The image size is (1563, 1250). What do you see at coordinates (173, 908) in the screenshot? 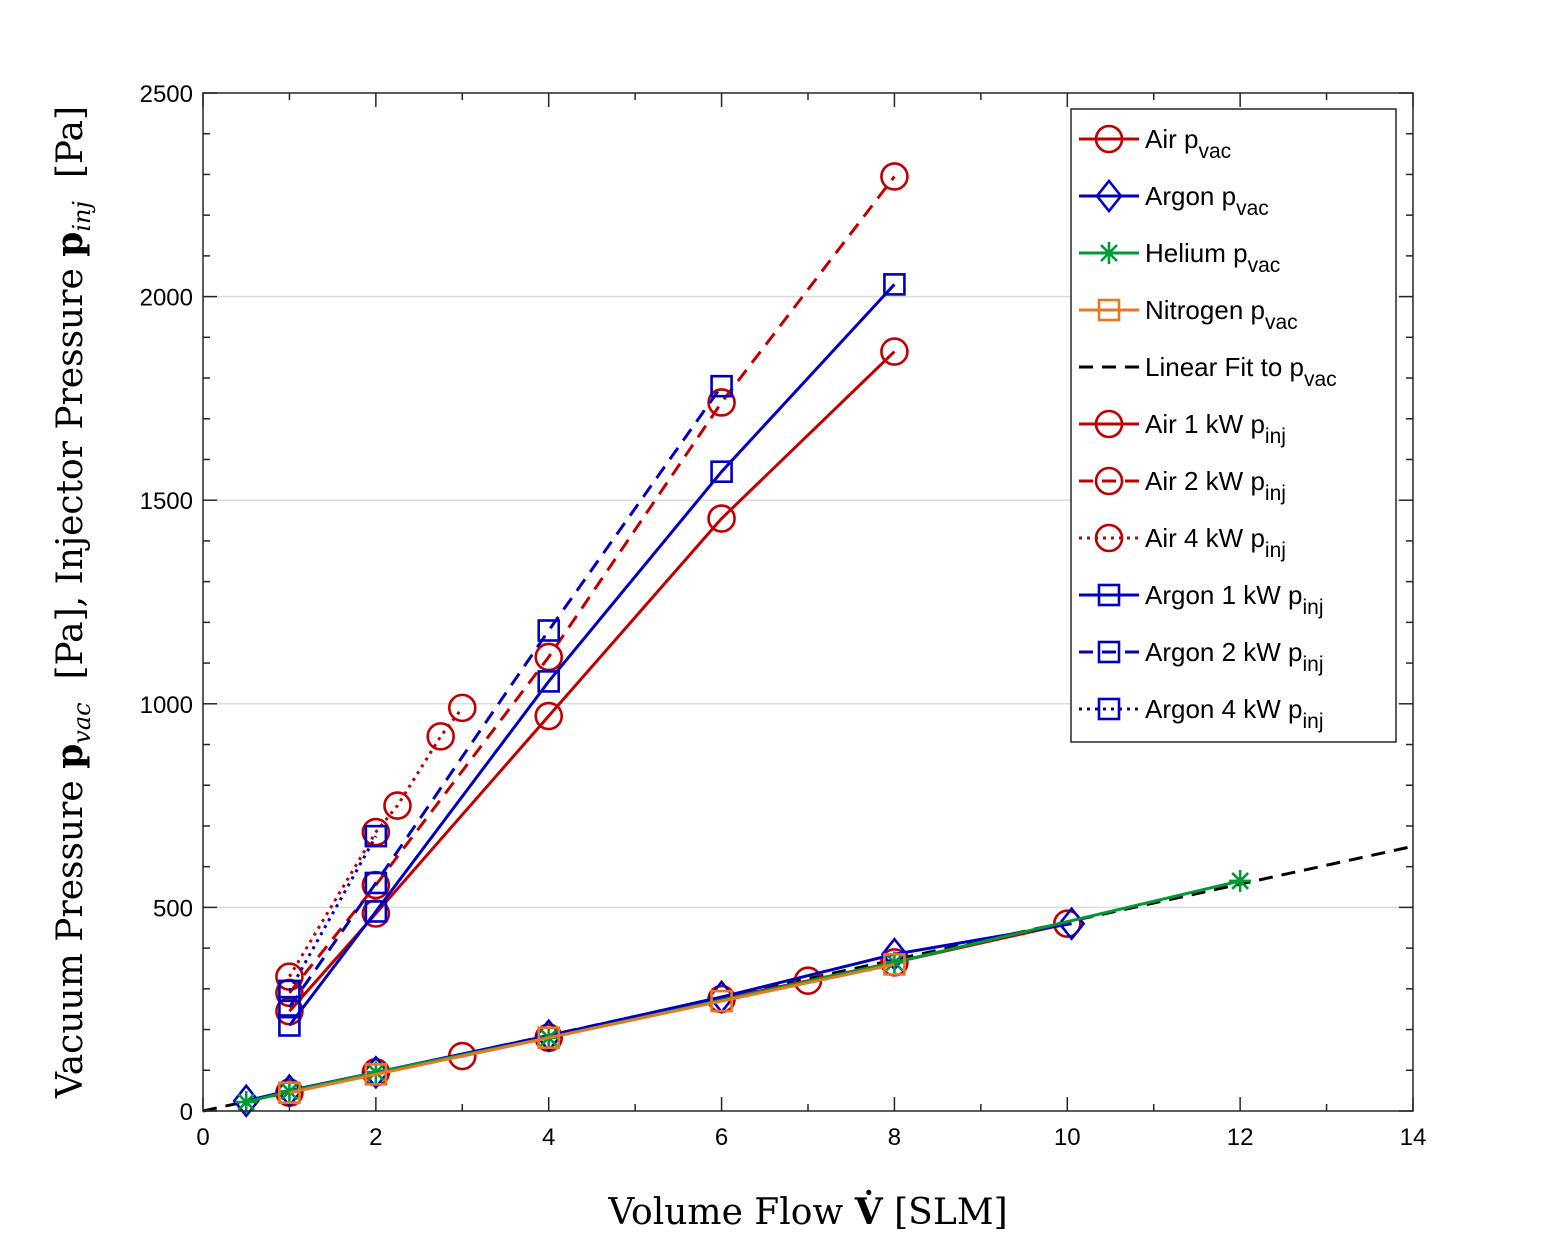
I see `y-tick-label: 500` at bounding box center [173, 908].